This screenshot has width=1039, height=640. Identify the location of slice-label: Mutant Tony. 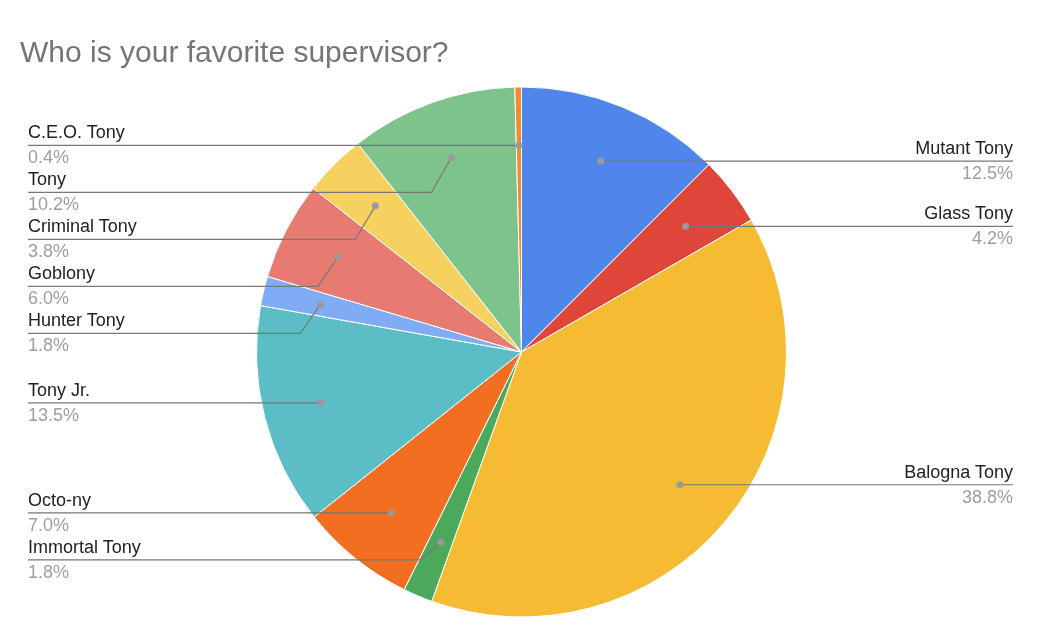
(964, 148).